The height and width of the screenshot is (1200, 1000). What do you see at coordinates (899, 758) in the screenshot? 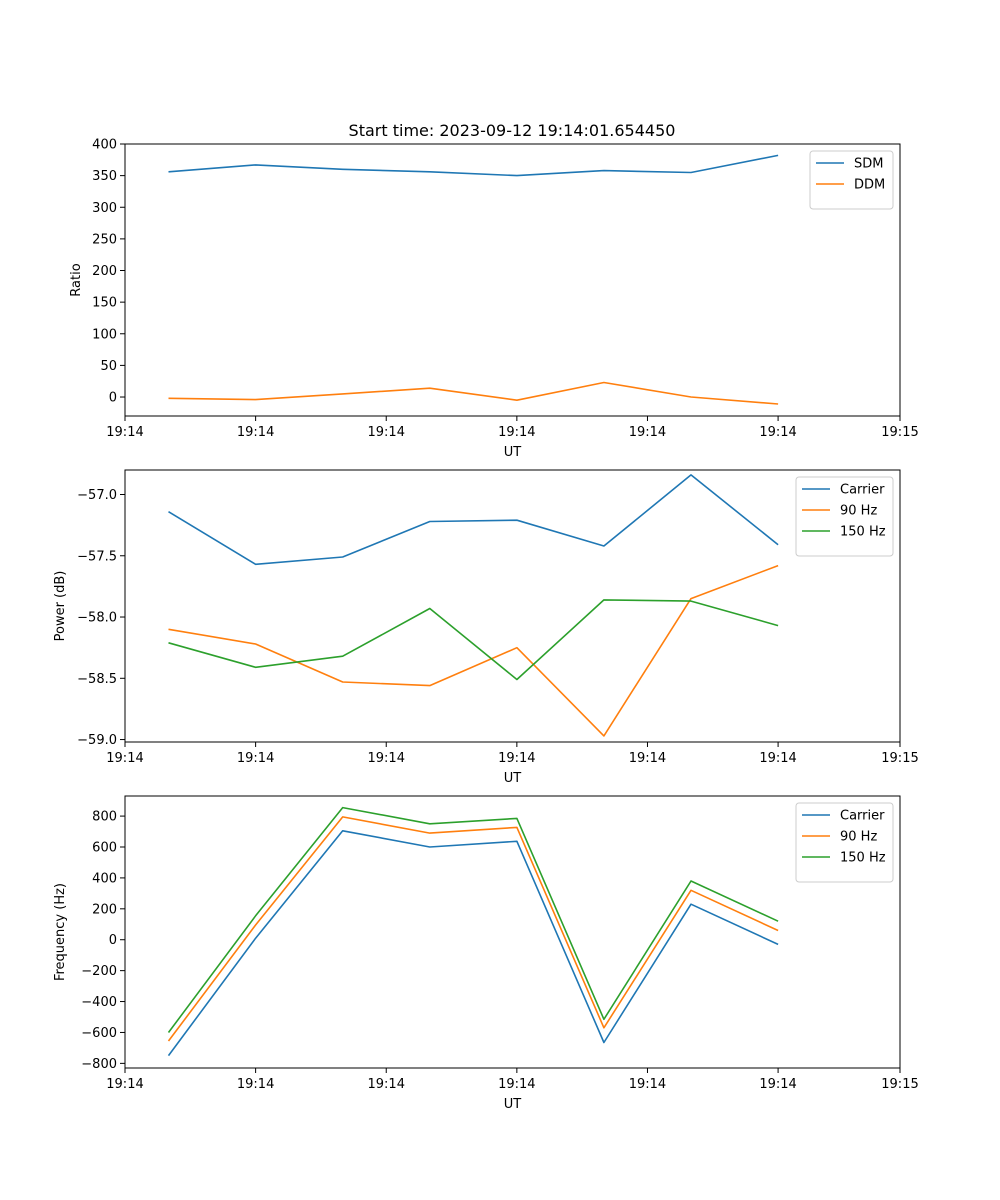
I see `power-x-tick-label: 19:15` at bounding box center [899, 758].